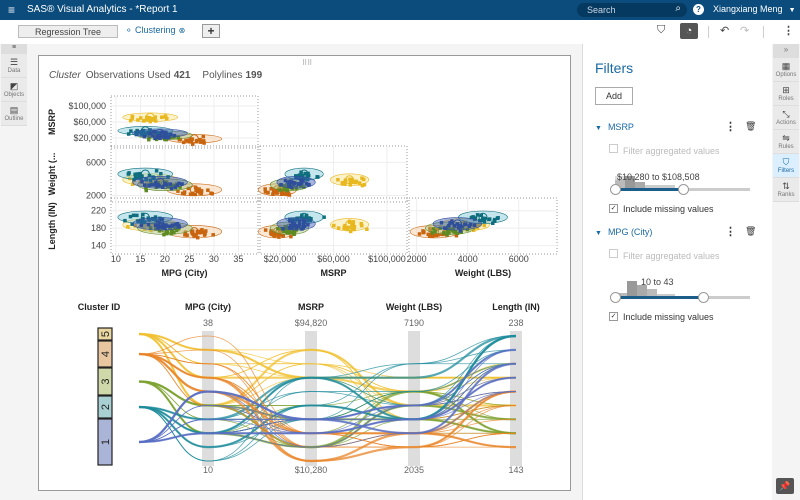  What do you see at coordinates (689, 31) in the screenshot?
I see `auto-refresh-icon: ◔` at bounding box center [689, 31].